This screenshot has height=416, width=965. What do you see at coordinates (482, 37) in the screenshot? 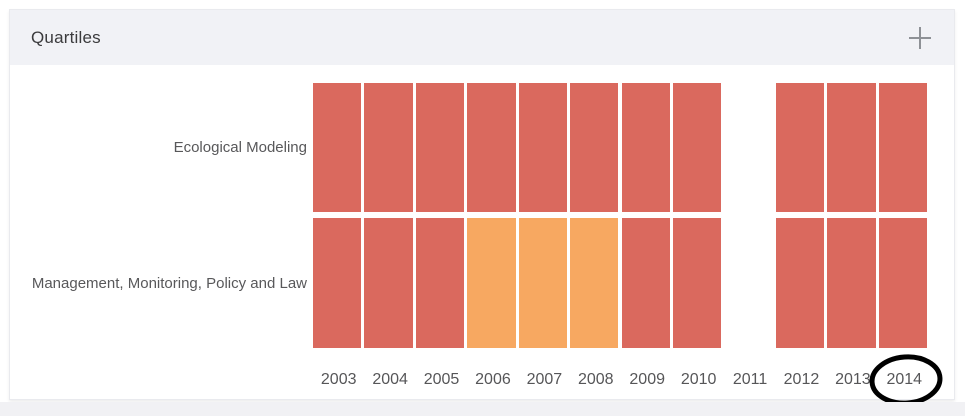
I see `card-header: Quartiles` at bounding box center [482, 37].